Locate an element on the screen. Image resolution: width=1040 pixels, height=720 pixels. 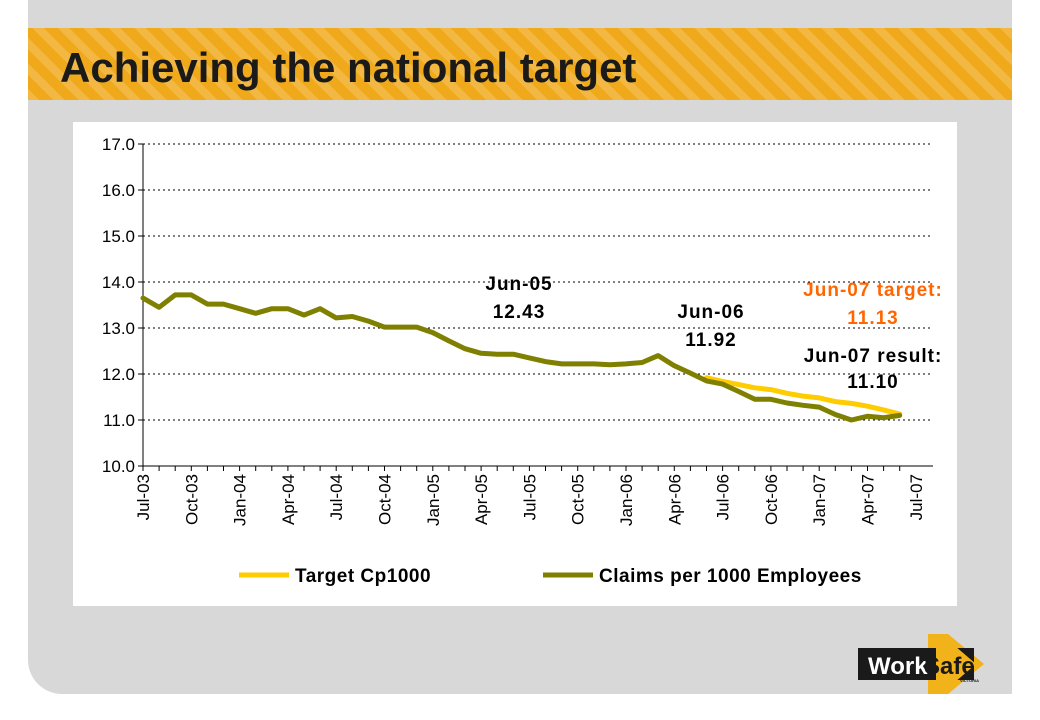
x-tick-label: Jul-06 is located at coordinates (723, 497).